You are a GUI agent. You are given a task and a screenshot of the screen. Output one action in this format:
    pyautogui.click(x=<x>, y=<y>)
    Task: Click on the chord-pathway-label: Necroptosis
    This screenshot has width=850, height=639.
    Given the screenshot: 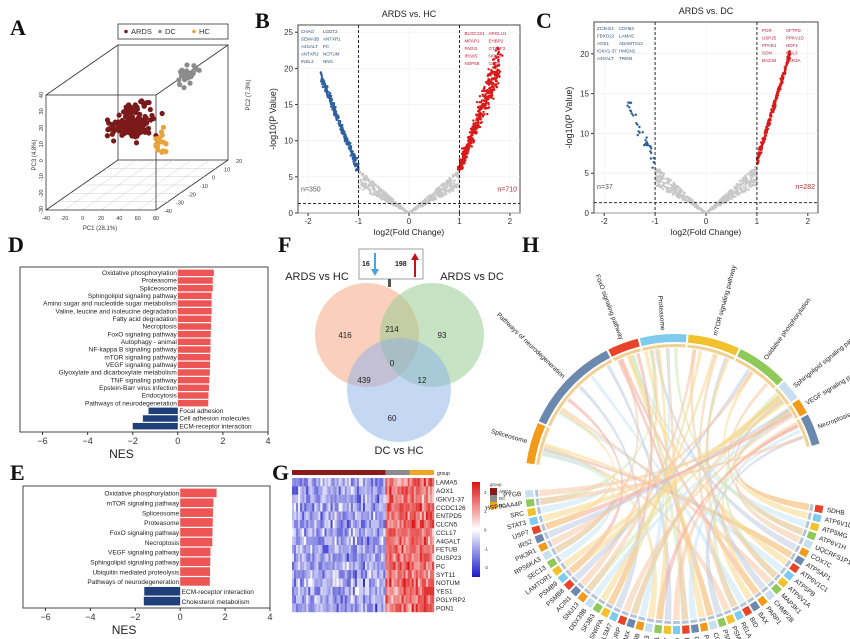 What is the action you would take?
    pyautogui.click(x=833, y=420)
    